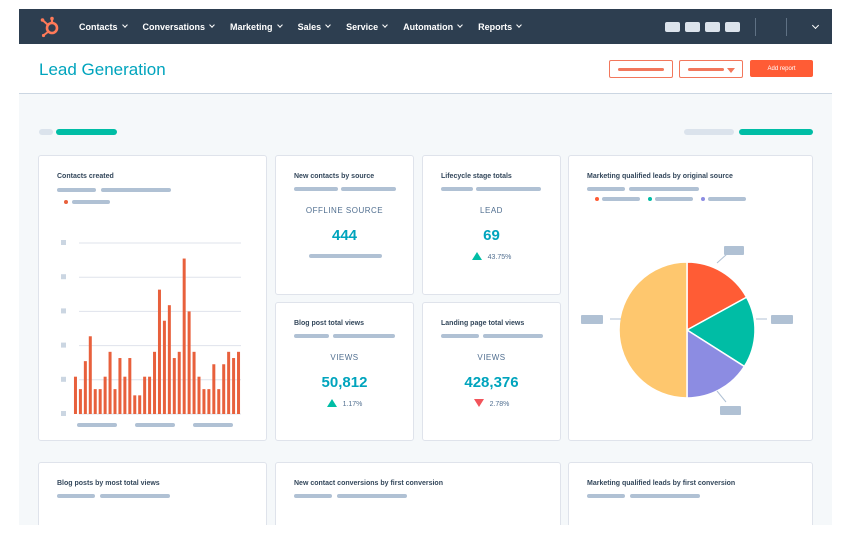 This screenshot has width=851, height=551. What do you see at coordinates (344, 382) in the screenshot?
I see `stat-value: 50,812` at bounding box center [344, 382].